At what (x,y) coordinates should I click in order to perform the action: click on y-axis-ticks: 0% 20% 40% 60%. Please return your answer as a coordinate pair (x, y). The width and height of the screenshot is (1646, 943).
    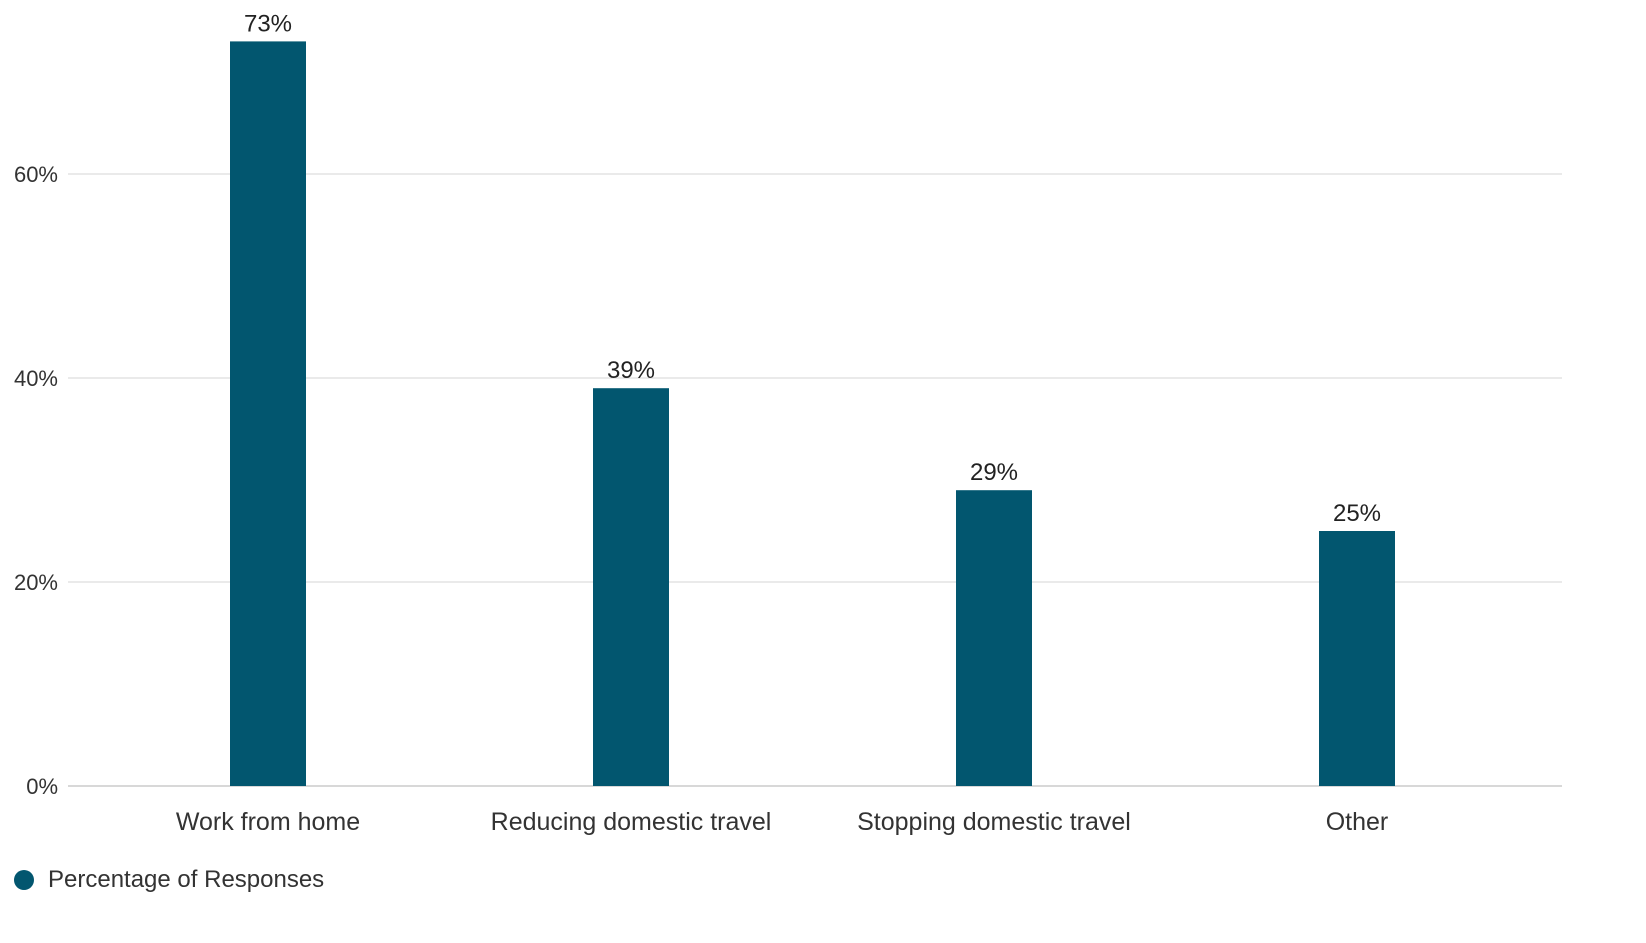
    Looking at the image, I should click on (36, 480).